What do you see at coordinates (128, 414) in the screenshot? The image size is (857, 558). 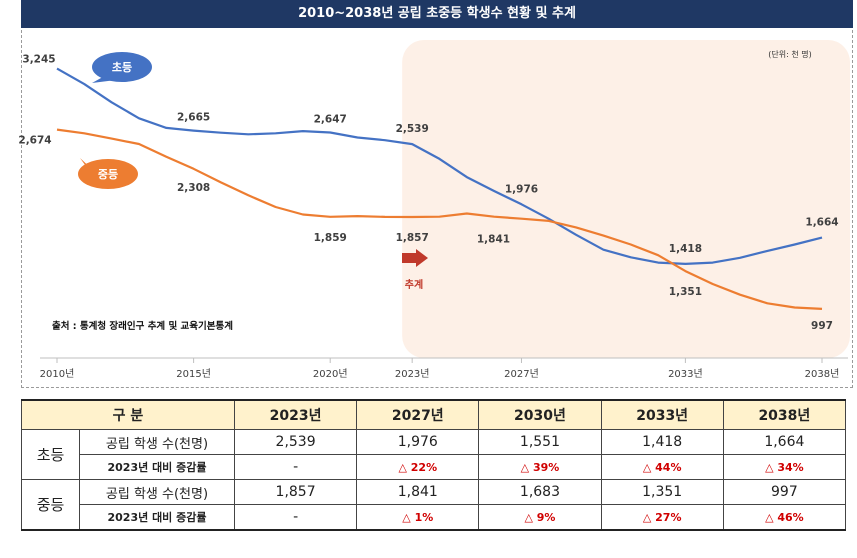 I see `table-header-cell: 구 분` at bounding box center [128, 414].